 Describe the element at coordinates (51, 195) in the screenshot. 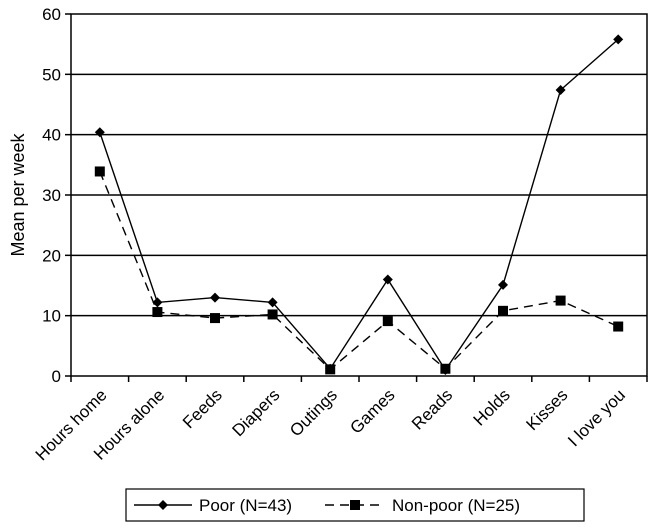

I see `y-tick-label: 30` at that location.